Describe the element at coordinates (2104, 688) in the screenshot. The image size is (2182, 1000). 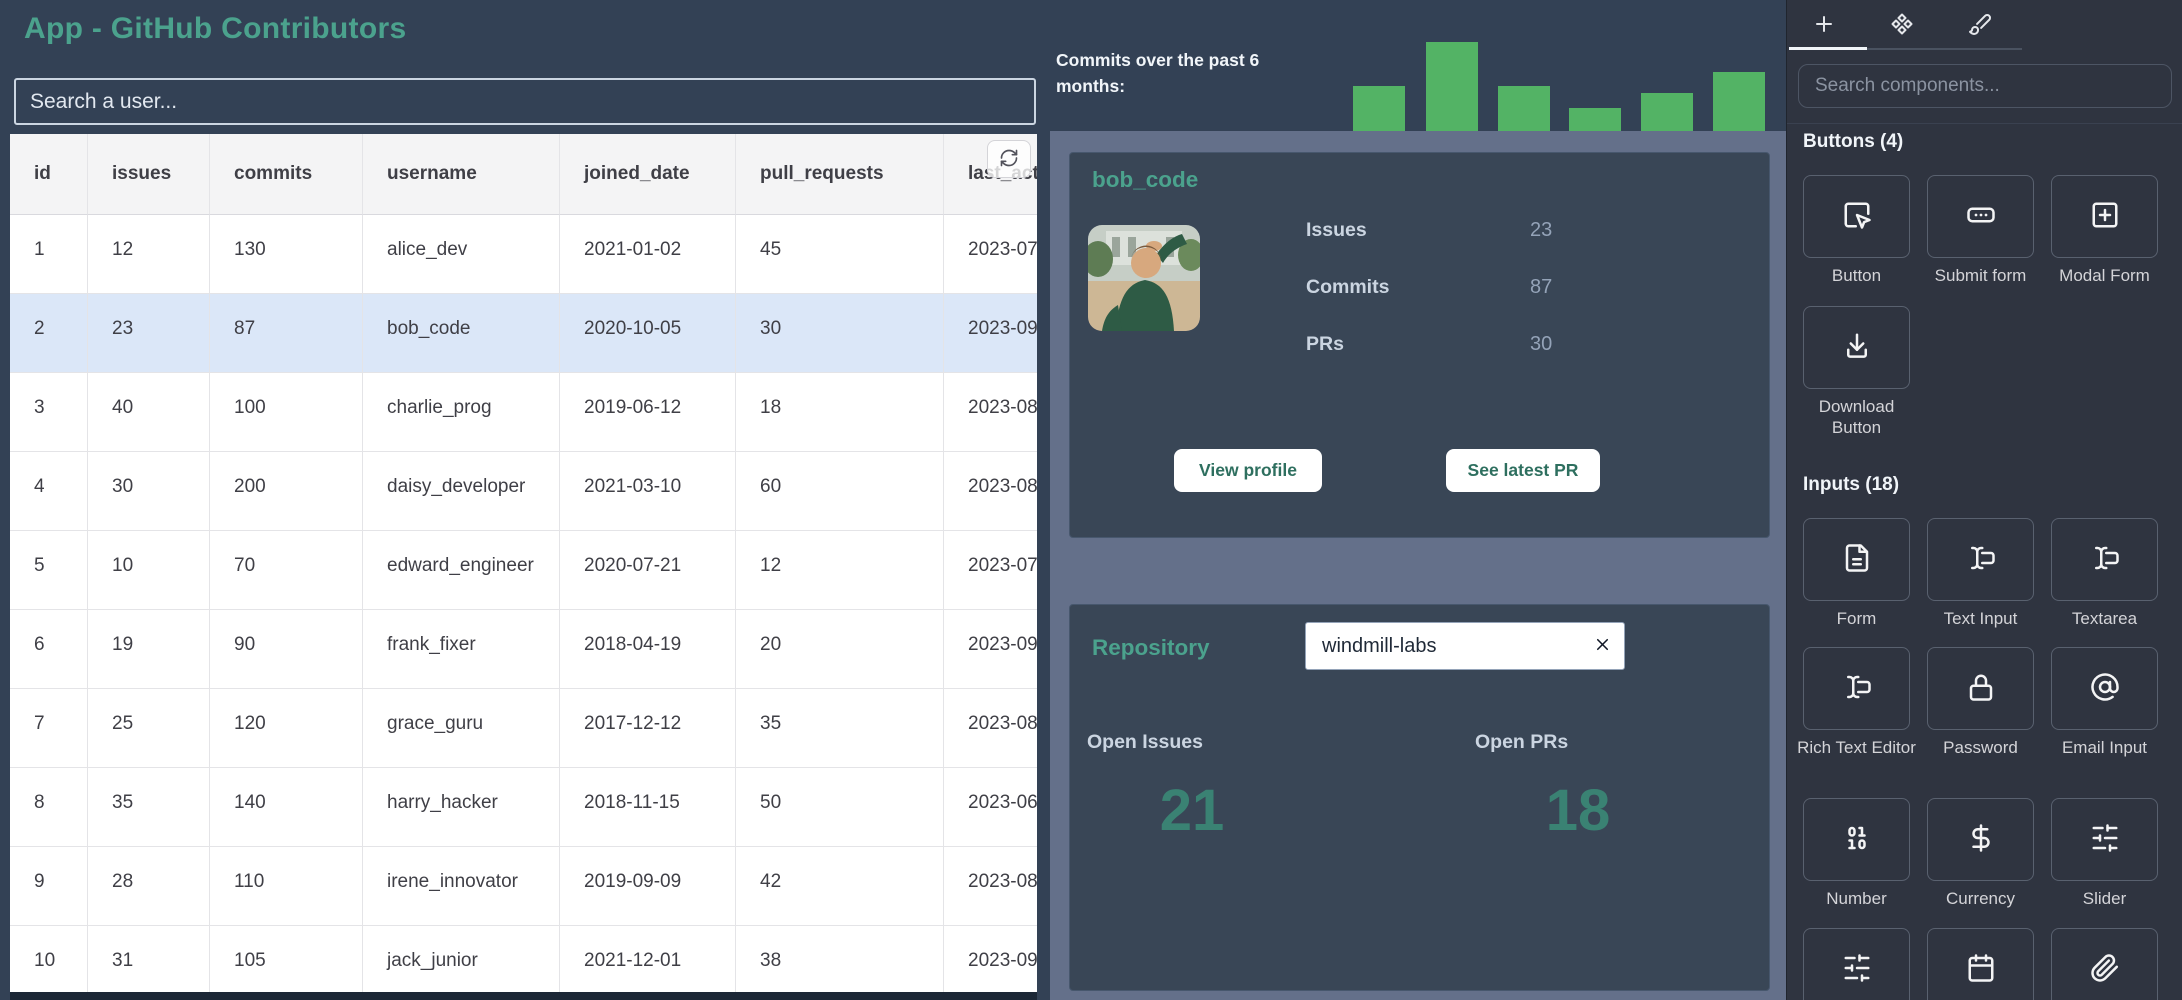
I see `component-card-email-input` at that location.